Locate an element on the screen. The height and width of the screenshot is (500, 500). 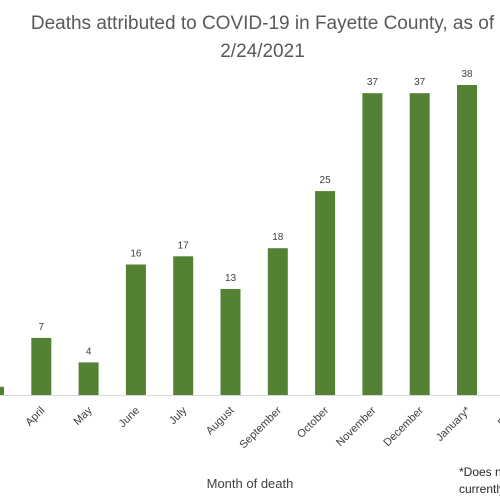
bar-march is located at coordinates (2, 390).